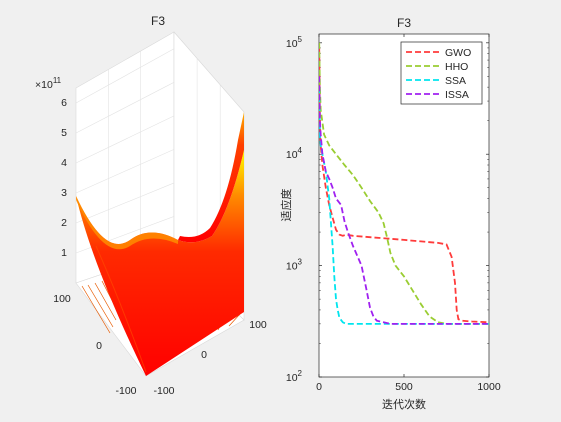  I want to click on surface-title: F3, so click(158, 21).